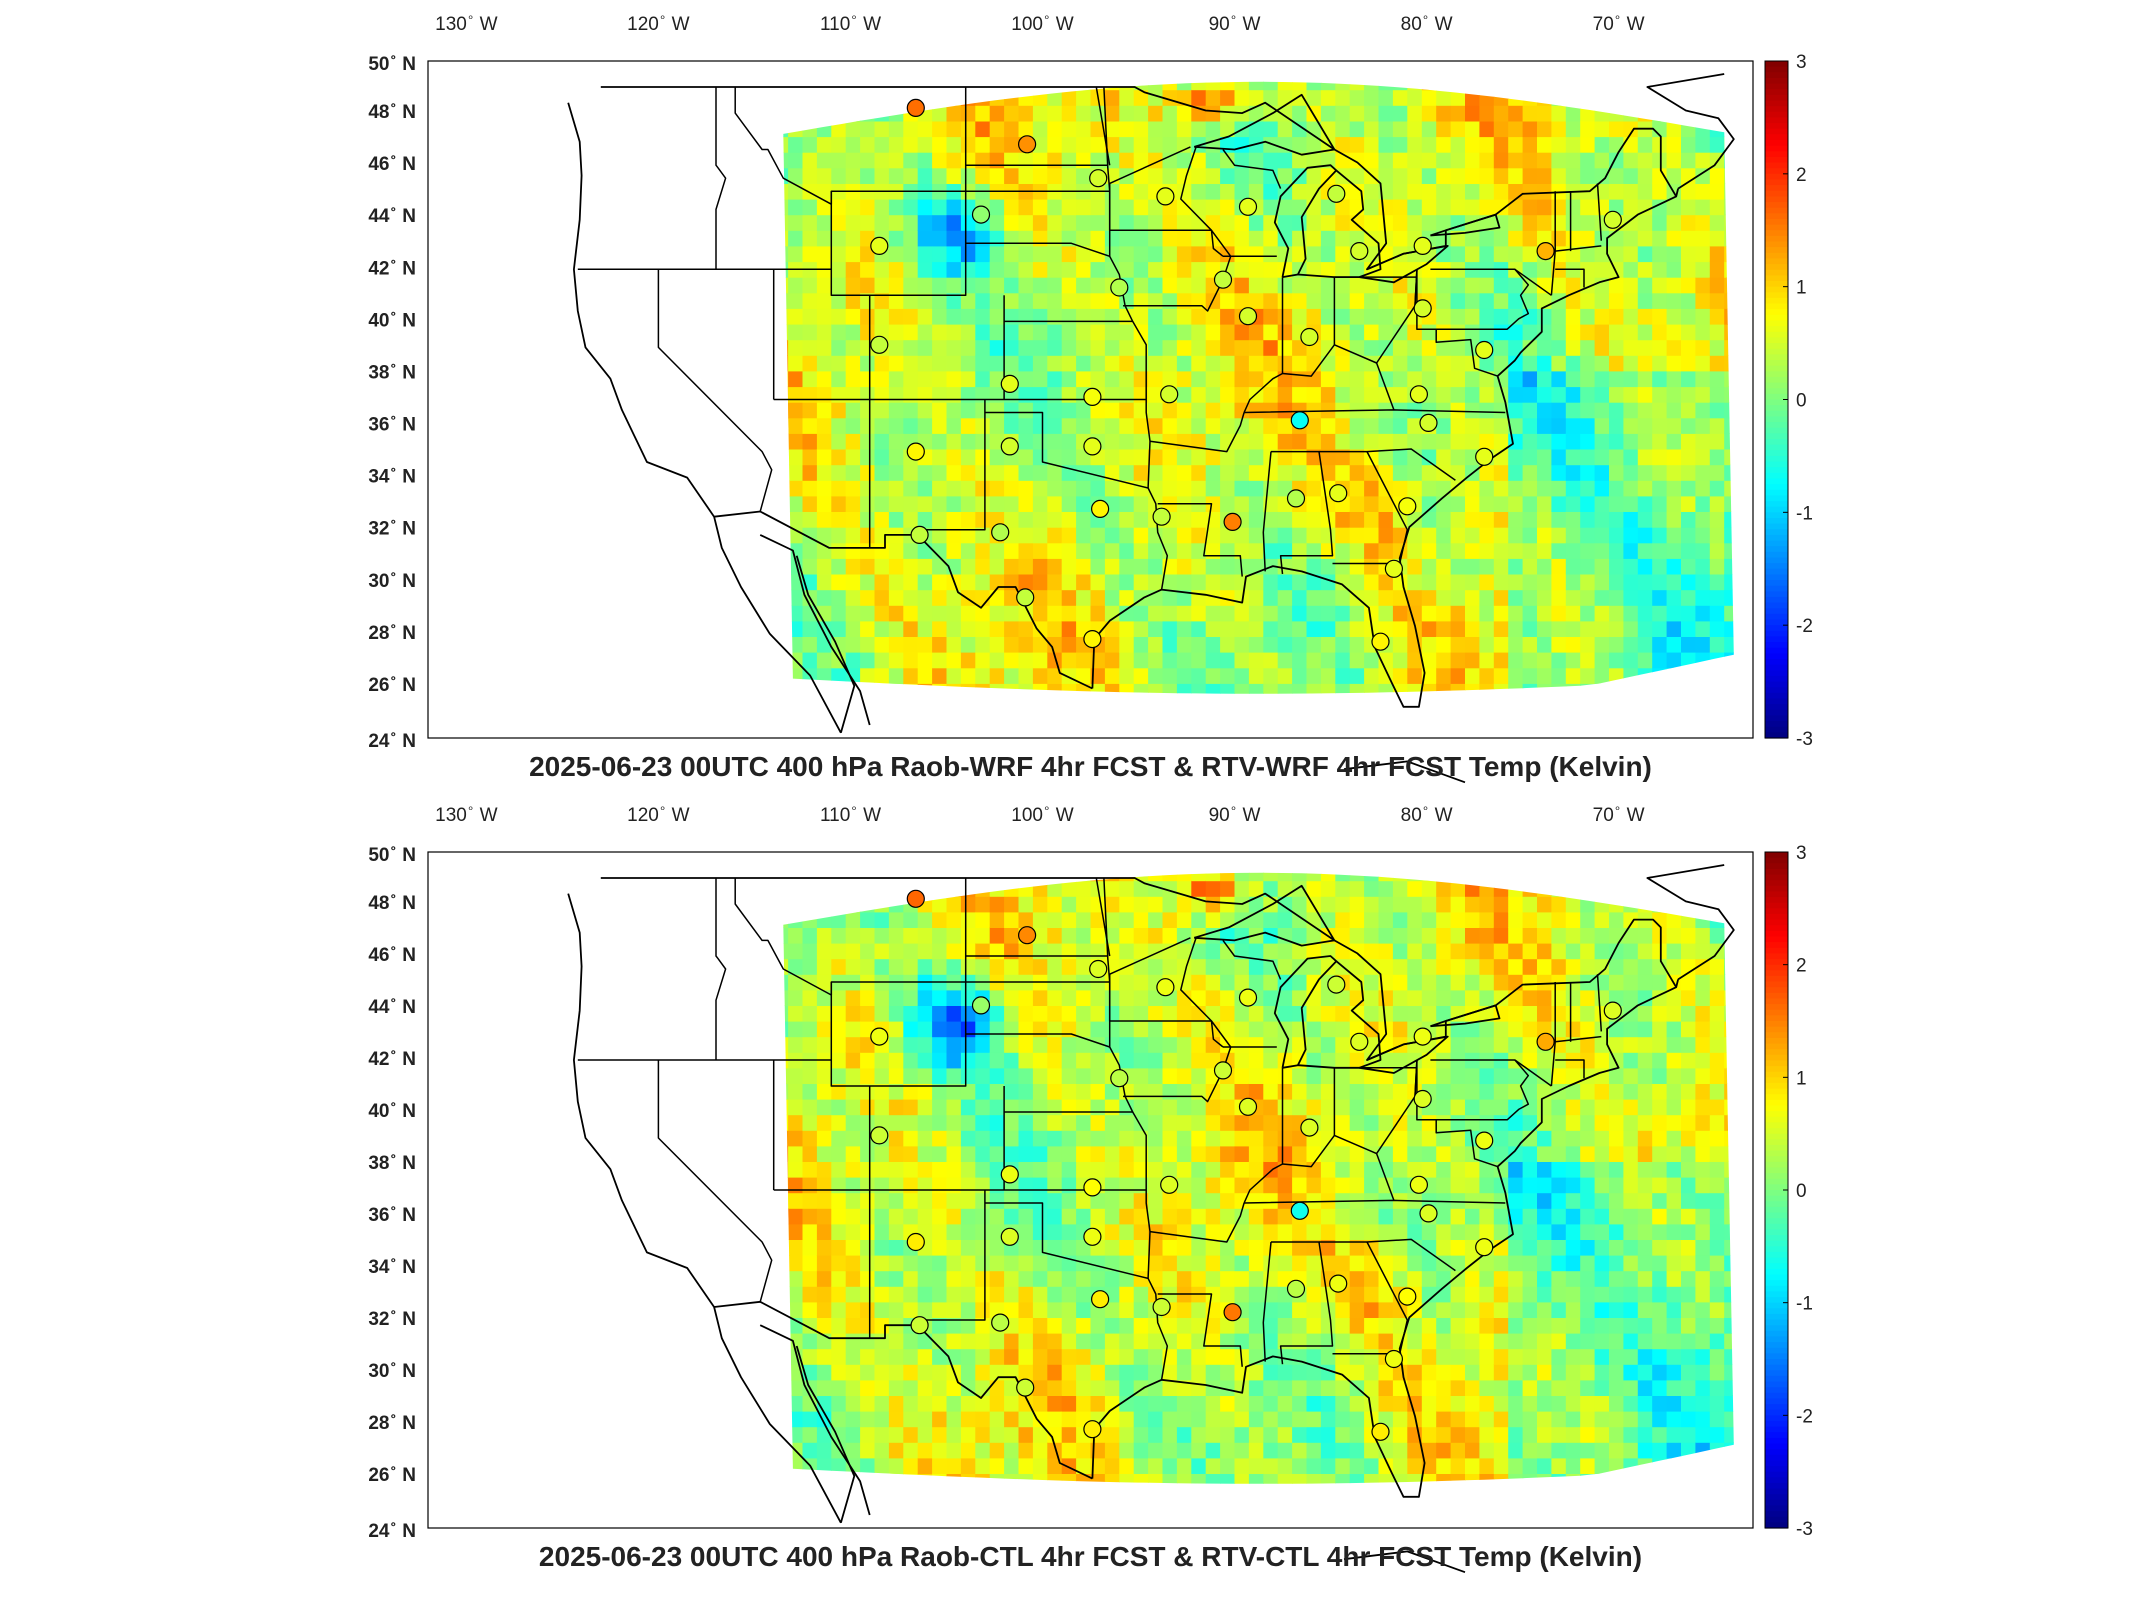 The width and height of the screenshot is (2133, 1600). Describe the element at coordinates (392, 1213) in the screenshot. I see `latitude-tick-label: 36∘ N` at that location.